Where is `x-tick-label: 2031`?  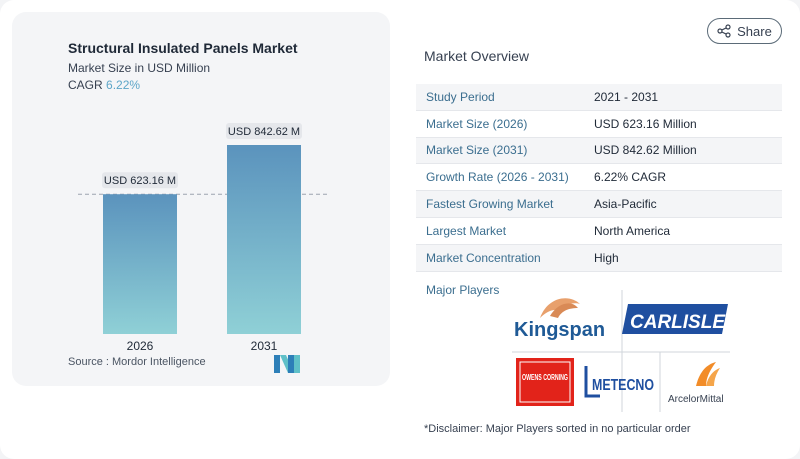
x-tick-label: 2031 is located at coordinates (264, 346).